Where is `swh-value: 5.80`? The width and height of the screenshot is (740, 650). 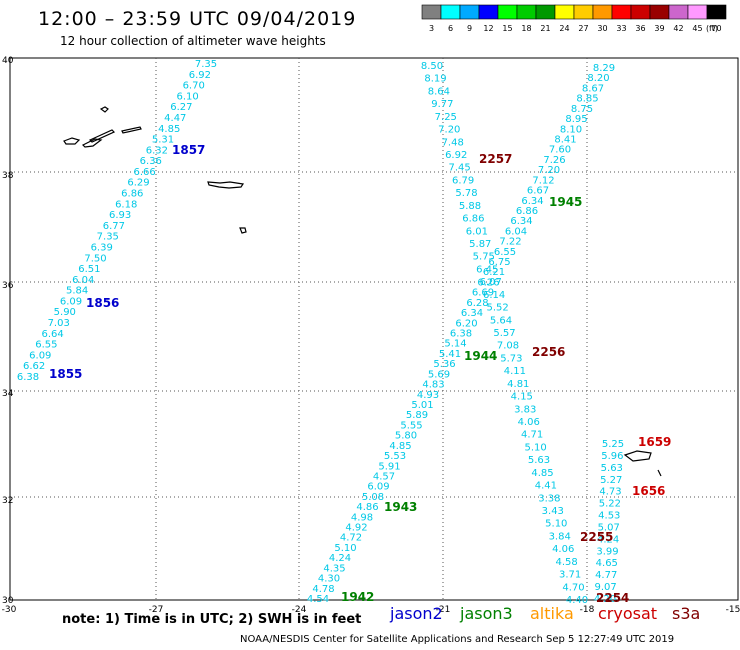
swh-value: 5.80 is located at coordinates (406, 436).